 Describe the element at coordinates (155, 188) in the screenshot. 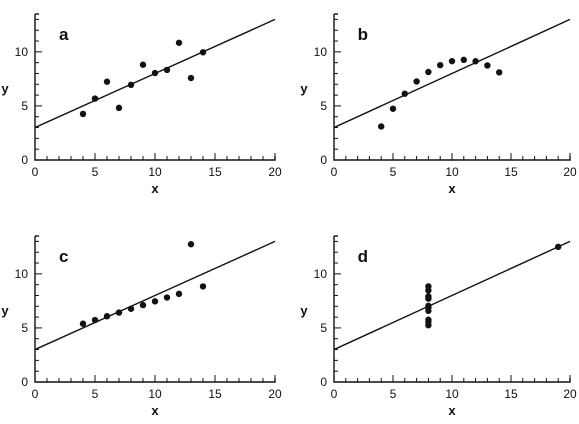

I see `x-axis-label-a: x` at that location.